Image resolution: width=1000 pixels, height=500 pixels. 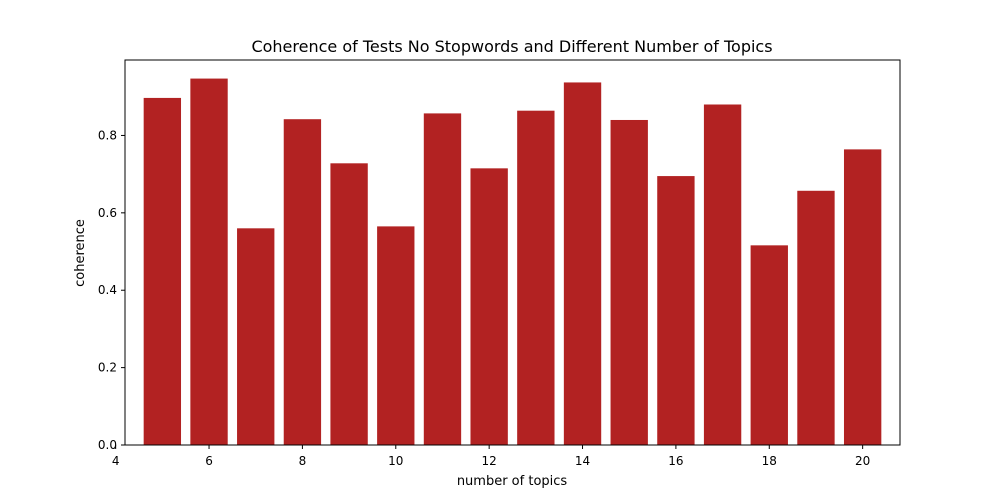 What do you see at coordinates (512, 481) in the screenshot?
I see `x-axis-label: number of topics` at bounding box center [512, 481].